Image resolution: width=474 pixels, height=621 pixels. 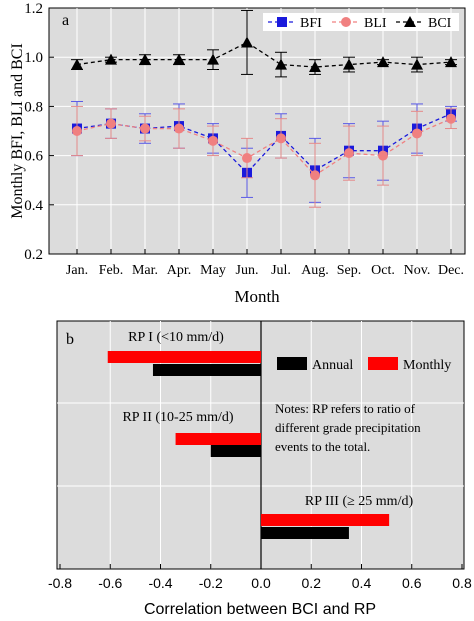 What do you see at coordinates (322, 446) in the screenshot?
I see `note-line: events to the total.` at bounding box center [322, 446].